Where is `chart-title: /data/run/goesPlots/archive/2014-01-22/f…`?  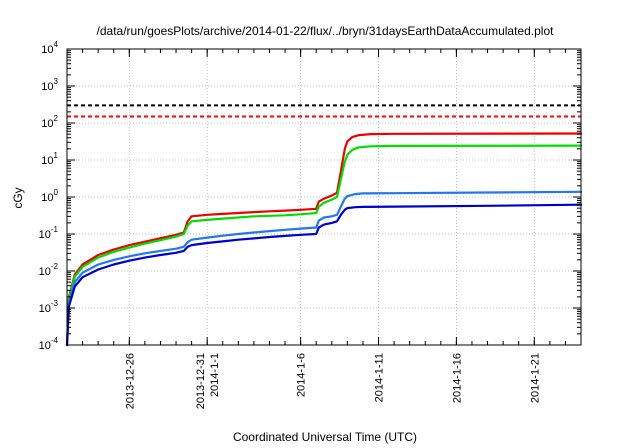
chart-title: /data/run/goesPlots/archive/2014-01-22/f… is located at coordinates (326, 31).